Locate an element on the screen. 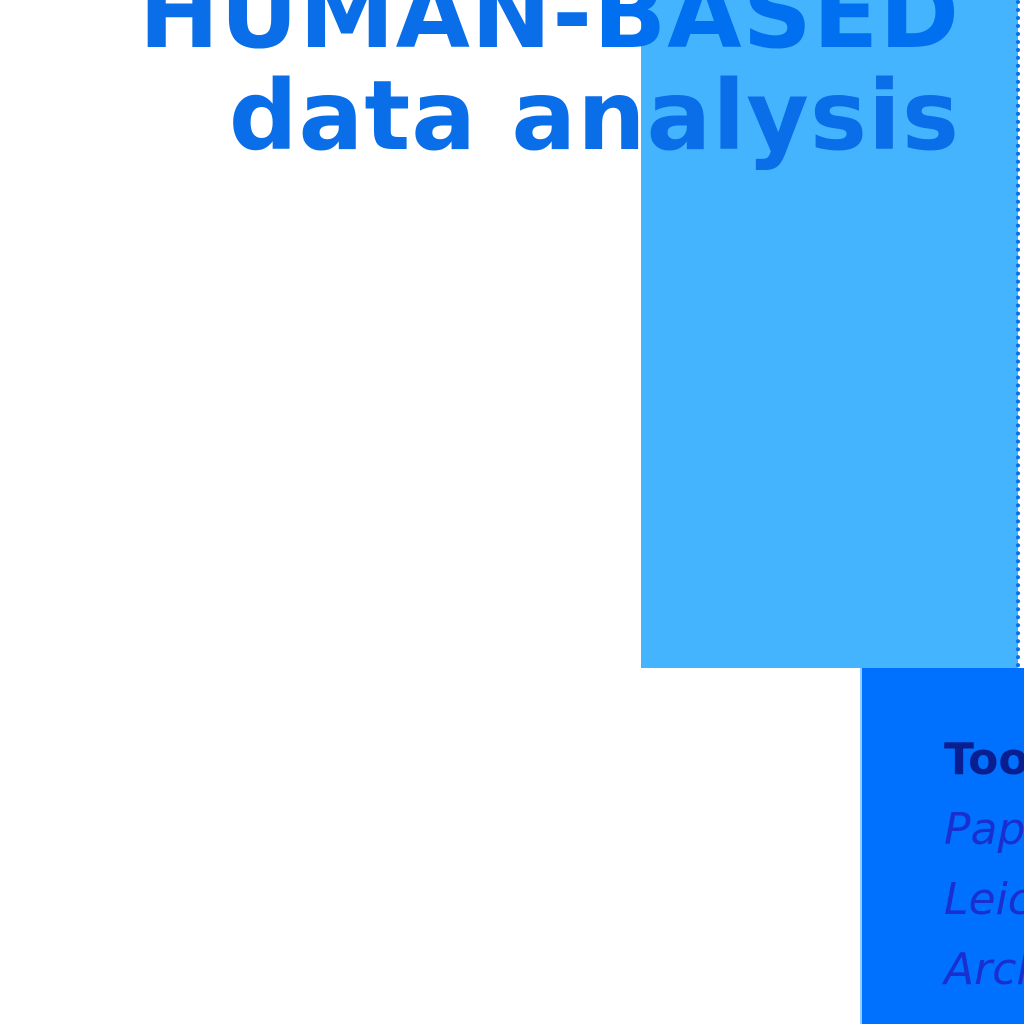 The height and width of the screenshot is (1024, 1024). dotted-panel-edge is located at coordinates (1018, 334).